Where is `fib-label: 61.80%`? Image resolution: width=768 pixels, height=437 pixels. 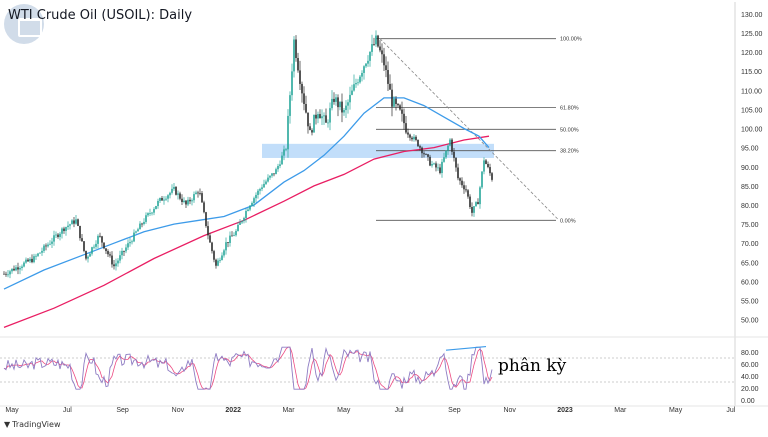 fib-label: 61.80% is located at coordinates (569, 109).